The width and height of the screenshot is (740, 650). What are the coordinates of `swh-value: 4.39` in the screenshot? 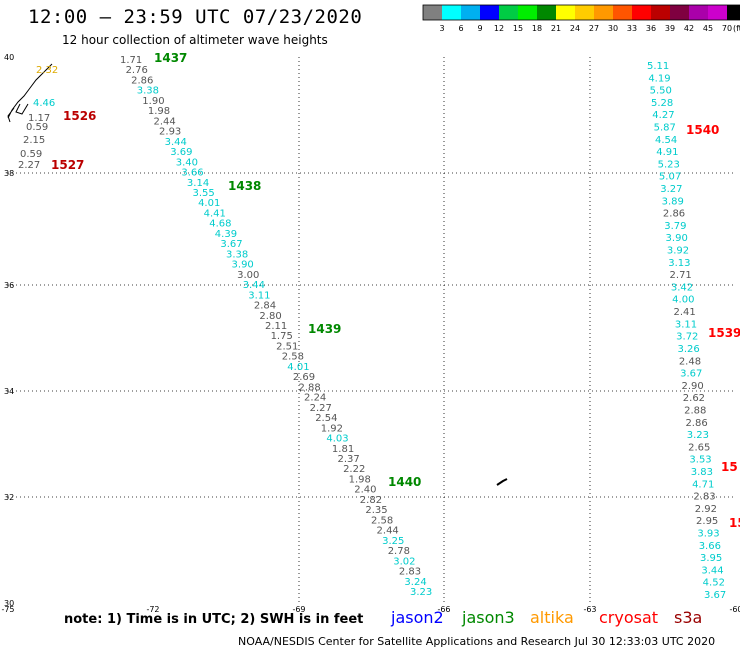 It's located at (226, 234).